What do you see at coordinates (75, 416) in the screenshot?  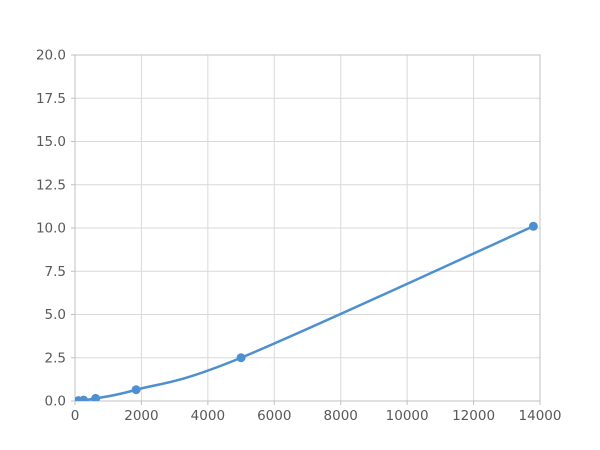 I see `x-tick-label: 0` at bounding box center [75, 416].